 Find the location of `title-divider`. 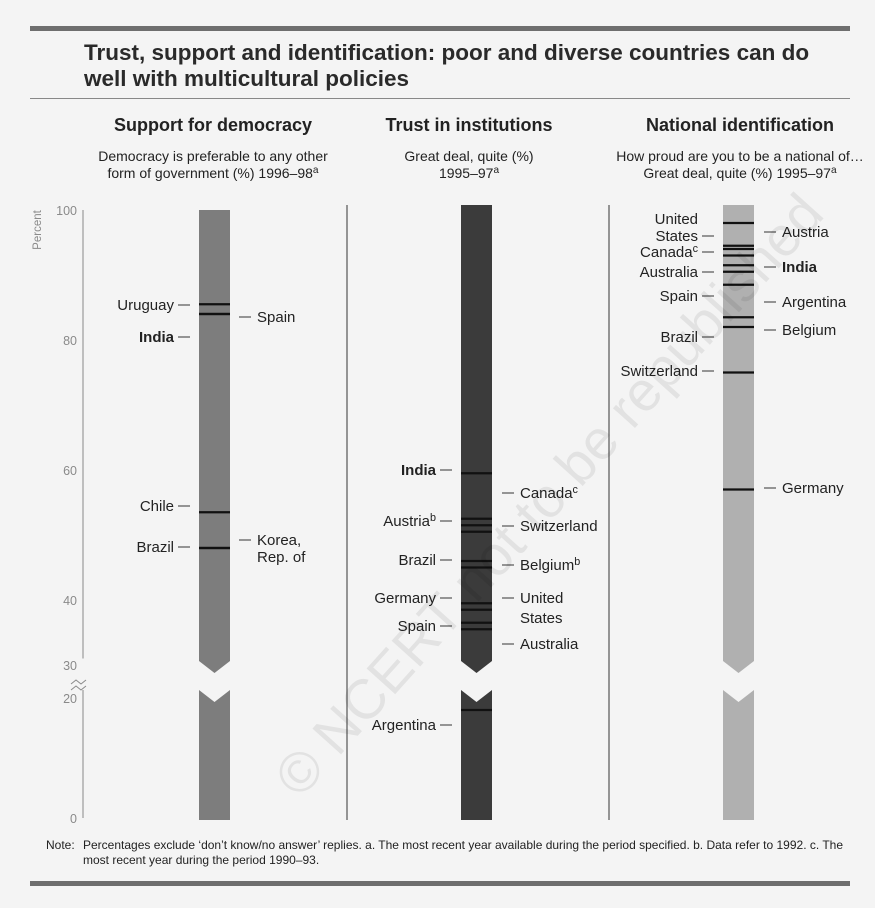

title-divider is located at coordinates (440, 98).